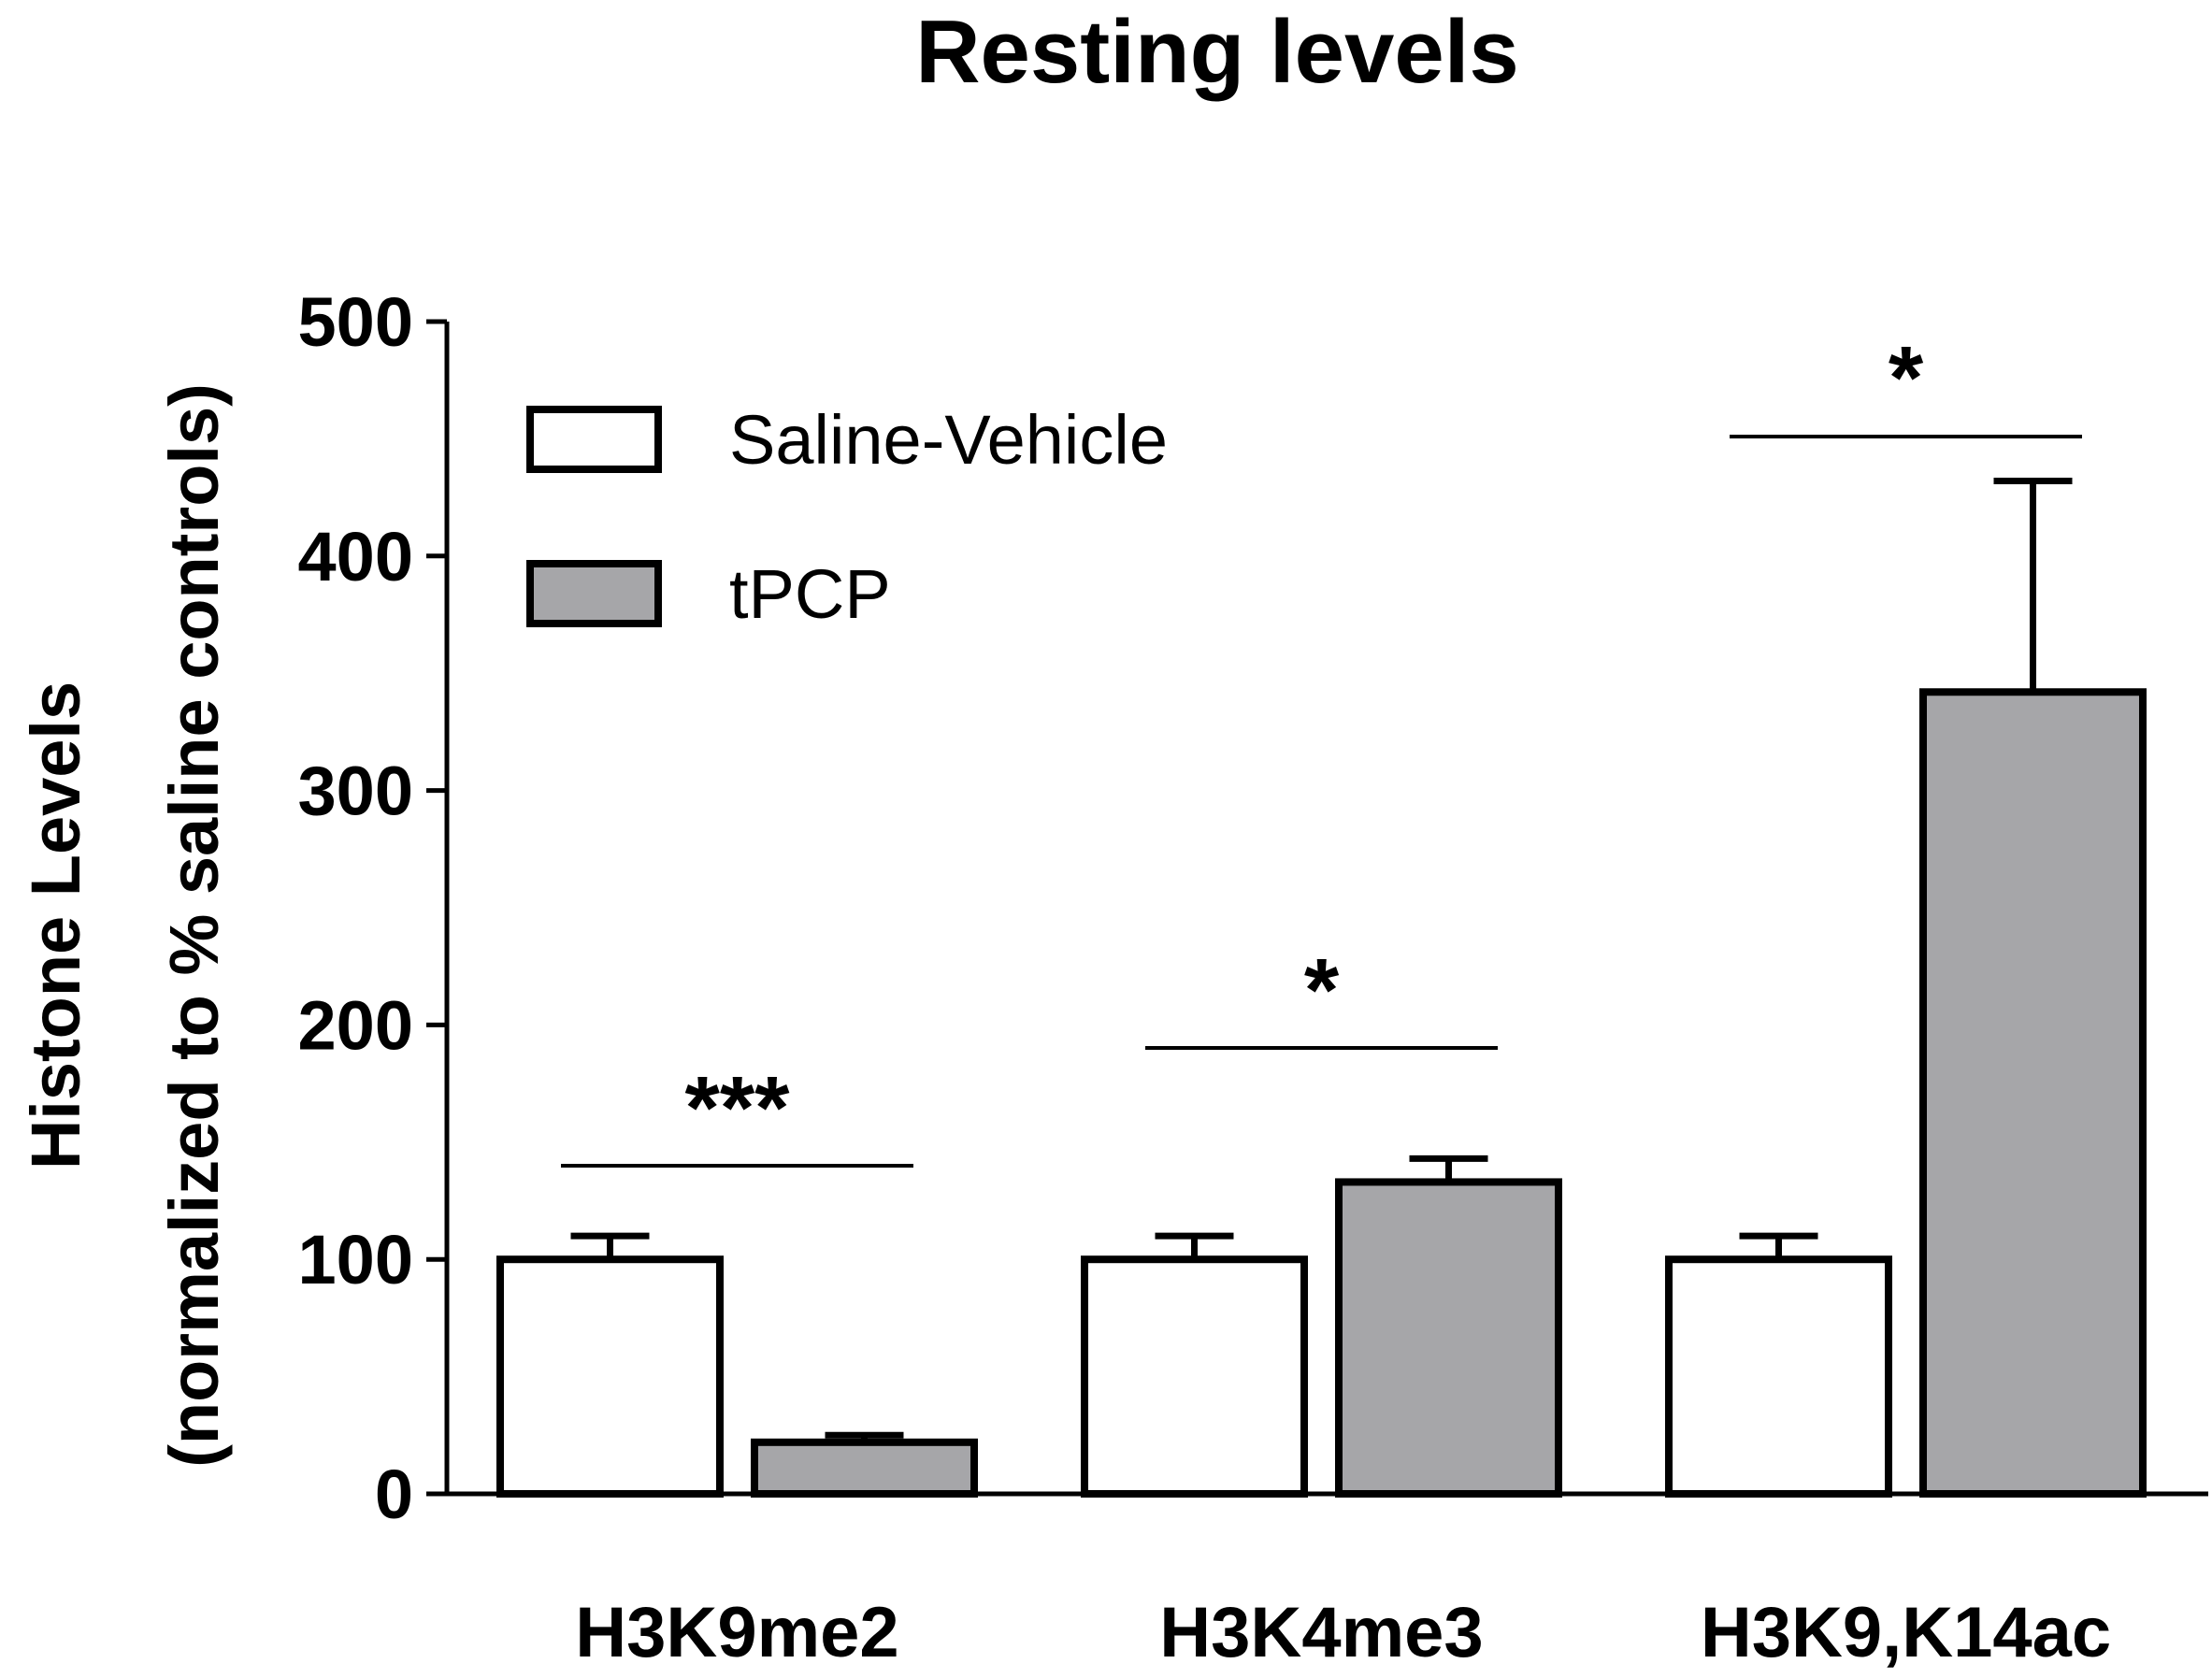  I want to click on x-tick-label: H3K4me3, so click(1321, 1632).